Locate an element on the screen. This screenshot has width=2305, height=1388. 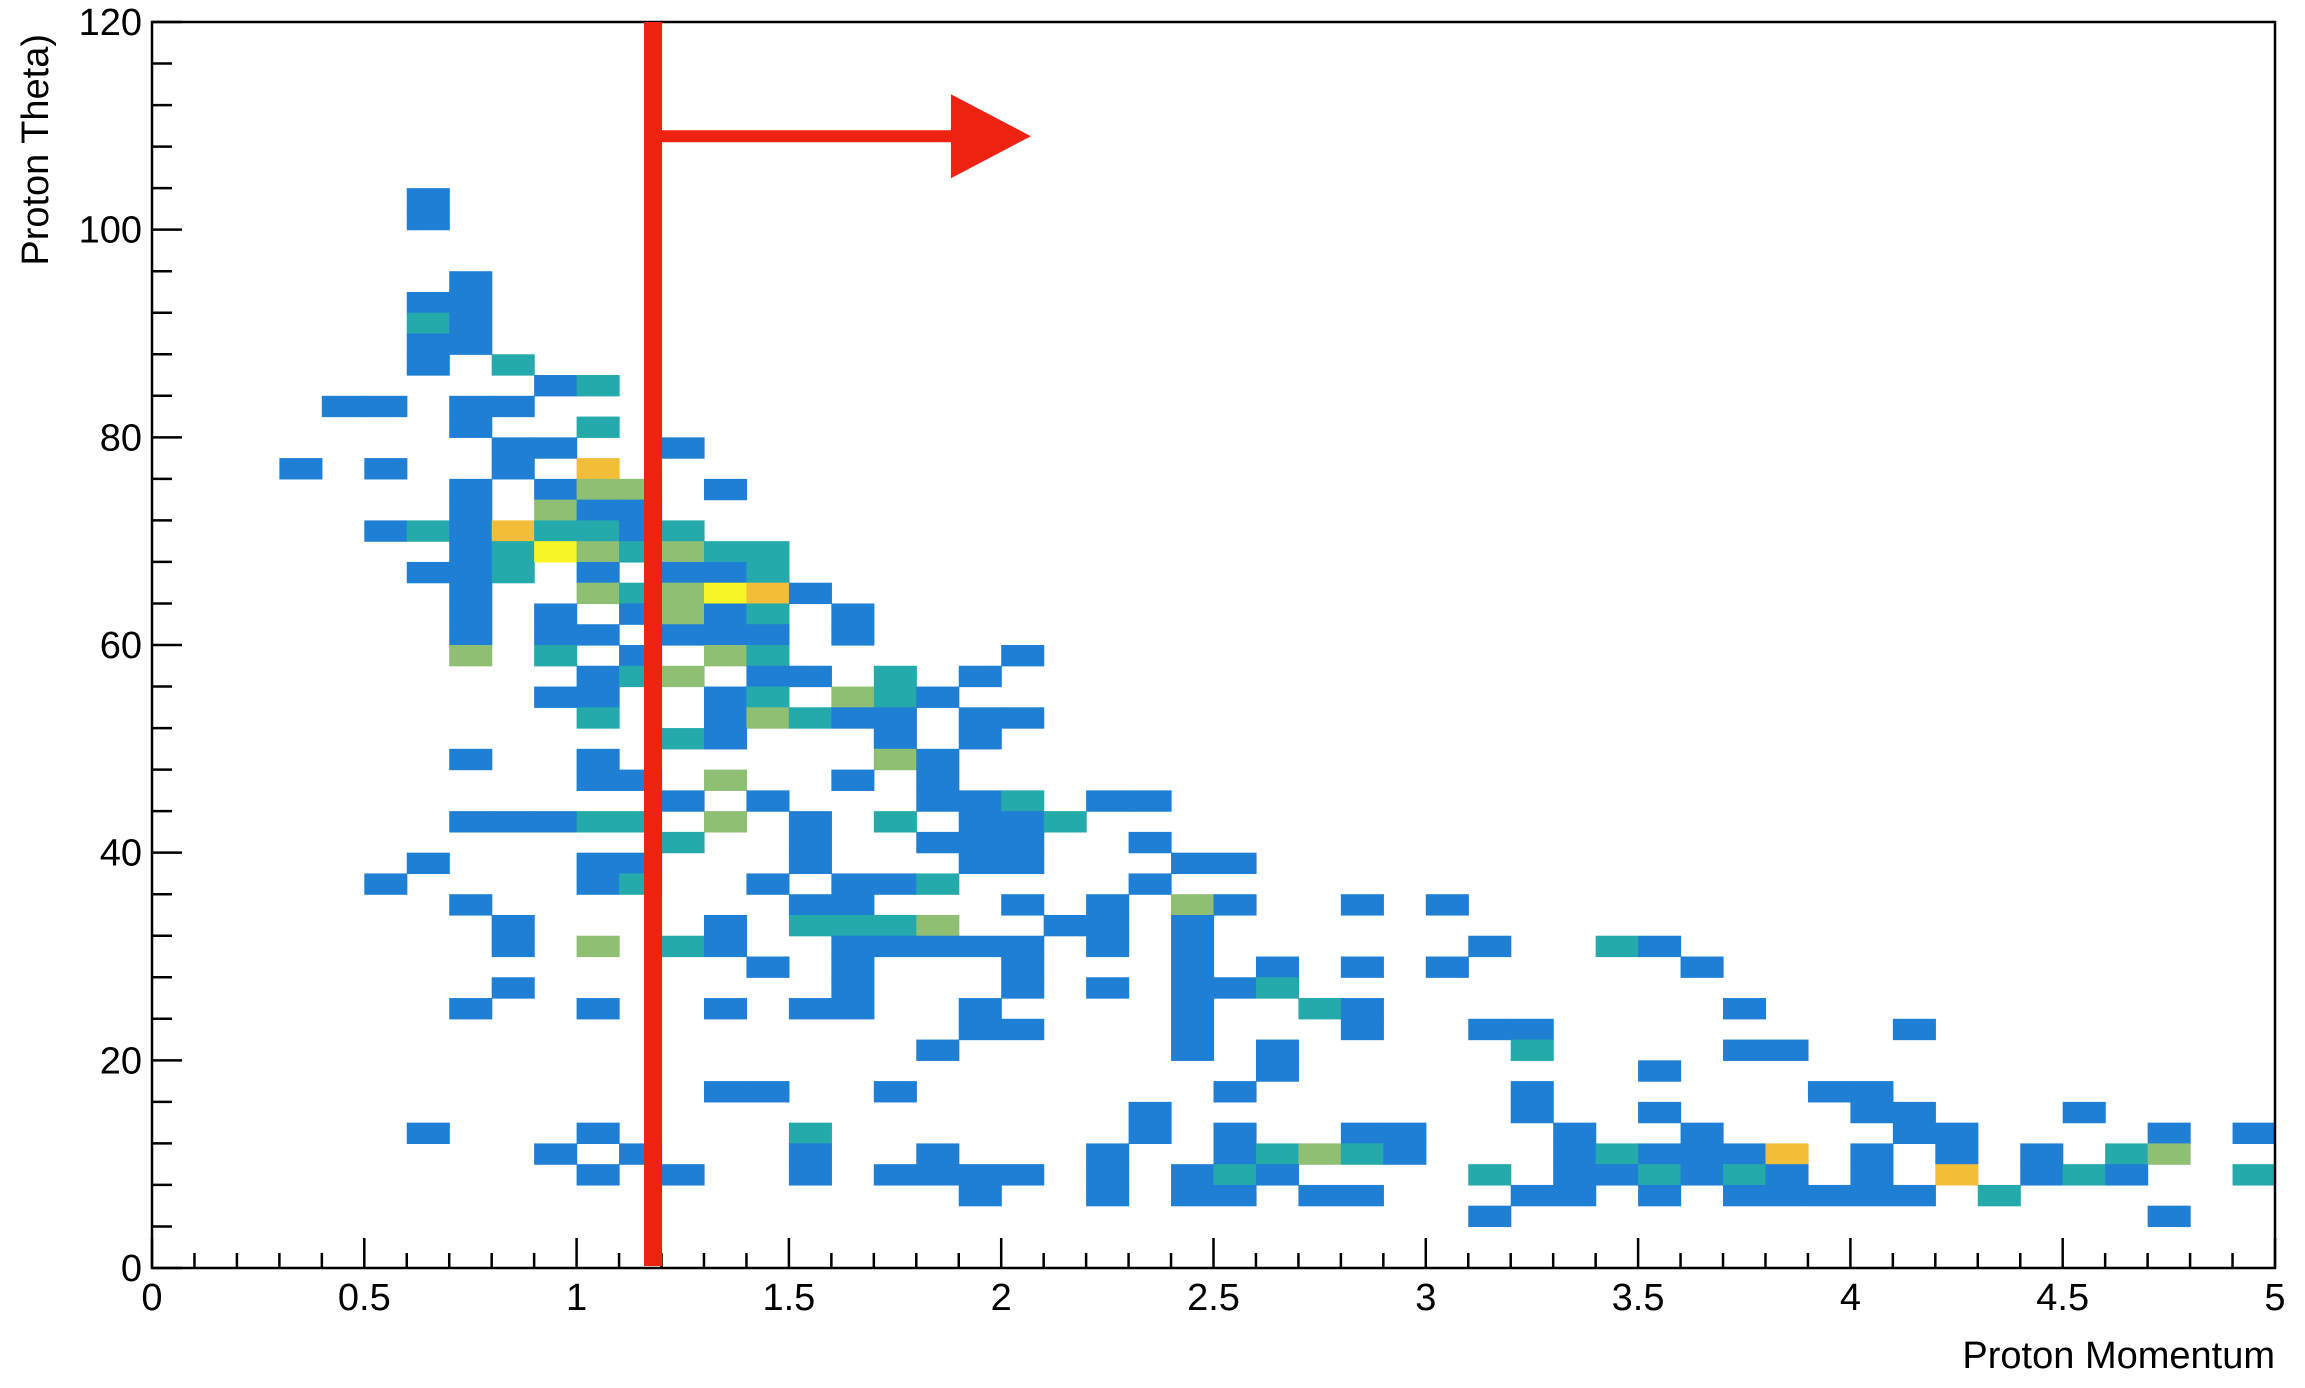
y-tick-label: 20 is located at coordinates (121, 1061).